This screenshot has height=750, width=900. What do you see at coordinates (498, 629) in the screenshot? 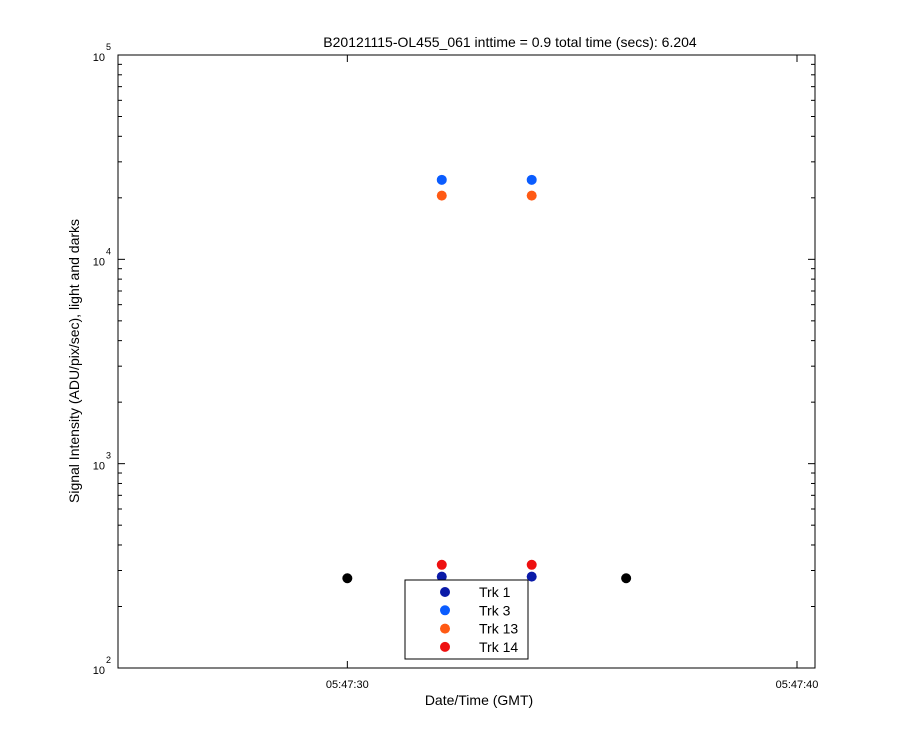
I see `legend-label-trk-13: Trk 13` at bounding box center [498, 629].